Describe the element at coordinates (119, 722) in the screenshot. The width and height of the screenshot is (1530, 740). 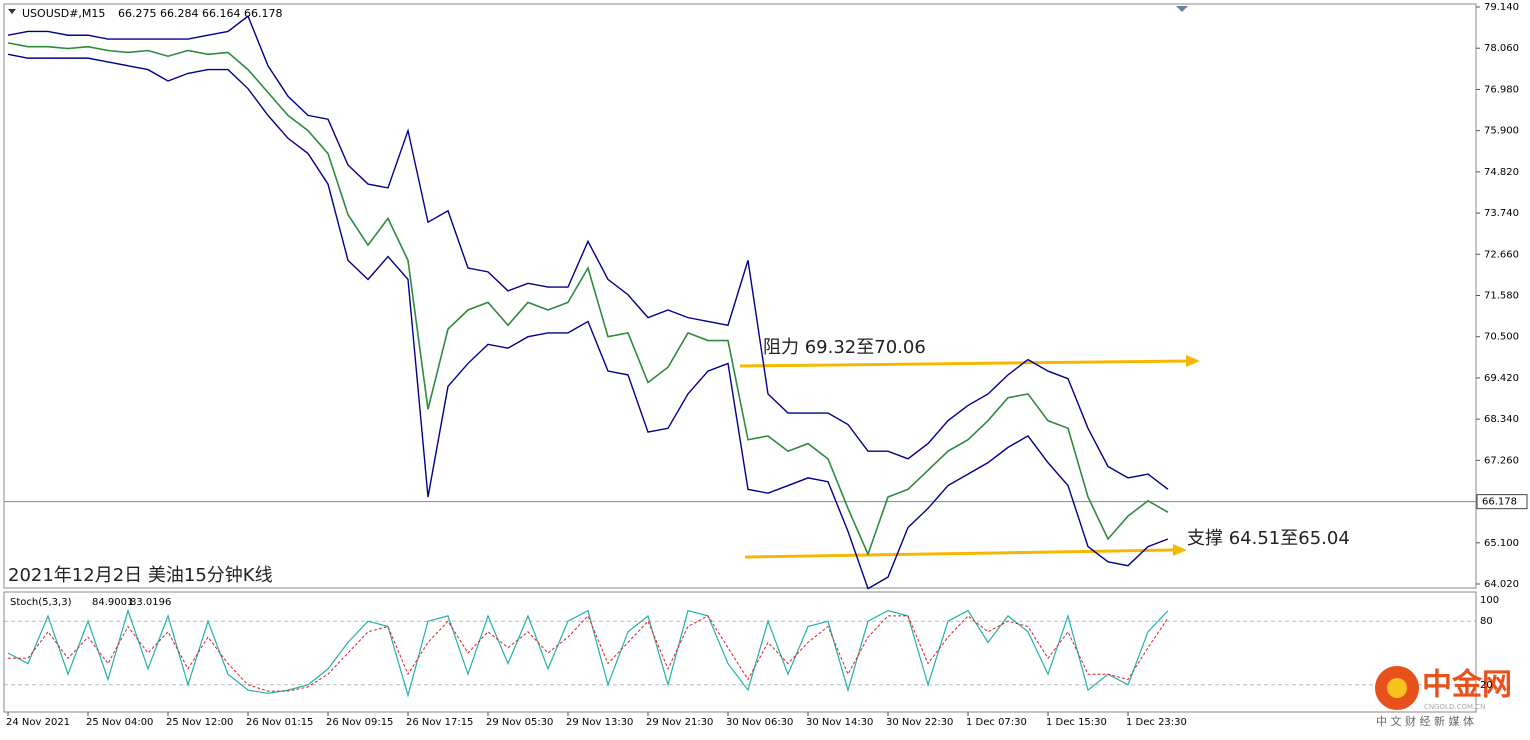
I see `x-tick-label: 25 Nov 04:00` at that location.